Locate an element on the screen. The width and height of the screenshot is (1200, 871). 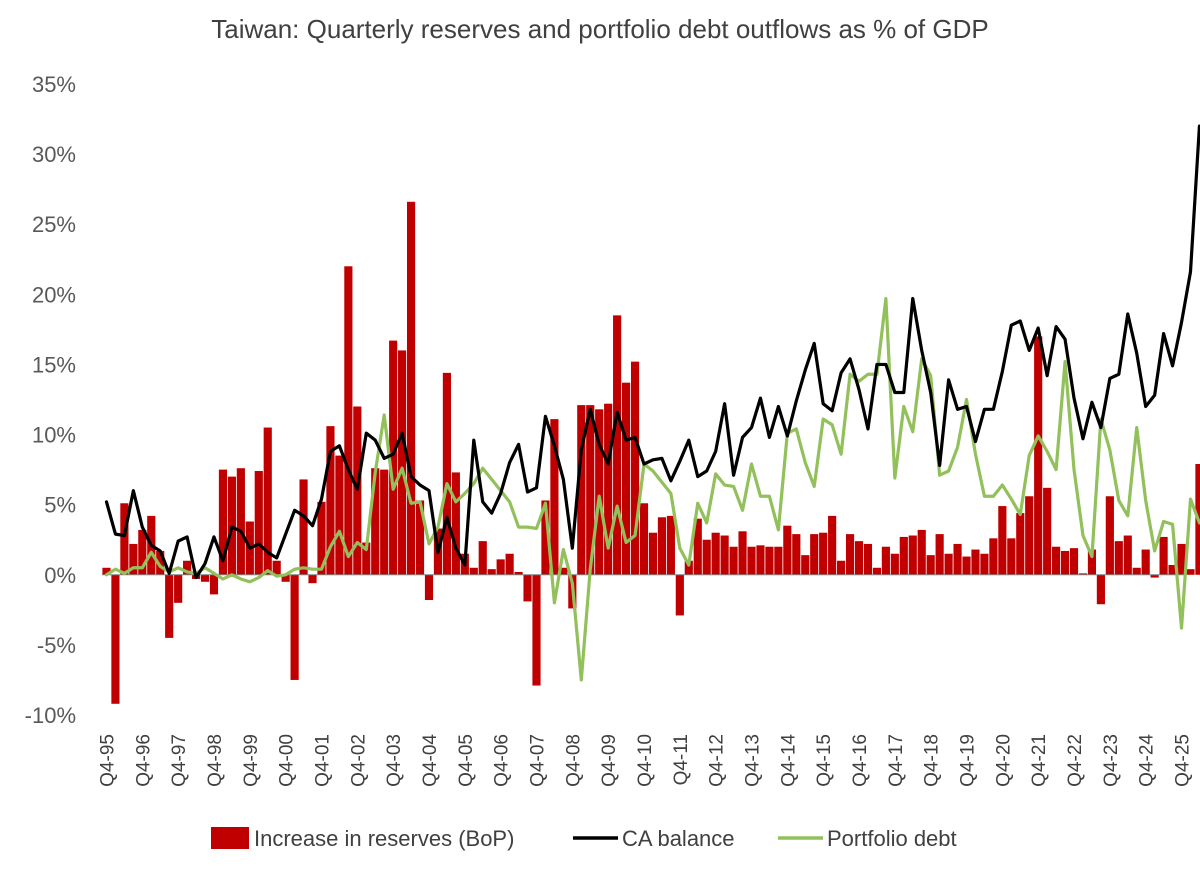
x-tick-label: Q4-21 is located at coordinates (1039, 760).